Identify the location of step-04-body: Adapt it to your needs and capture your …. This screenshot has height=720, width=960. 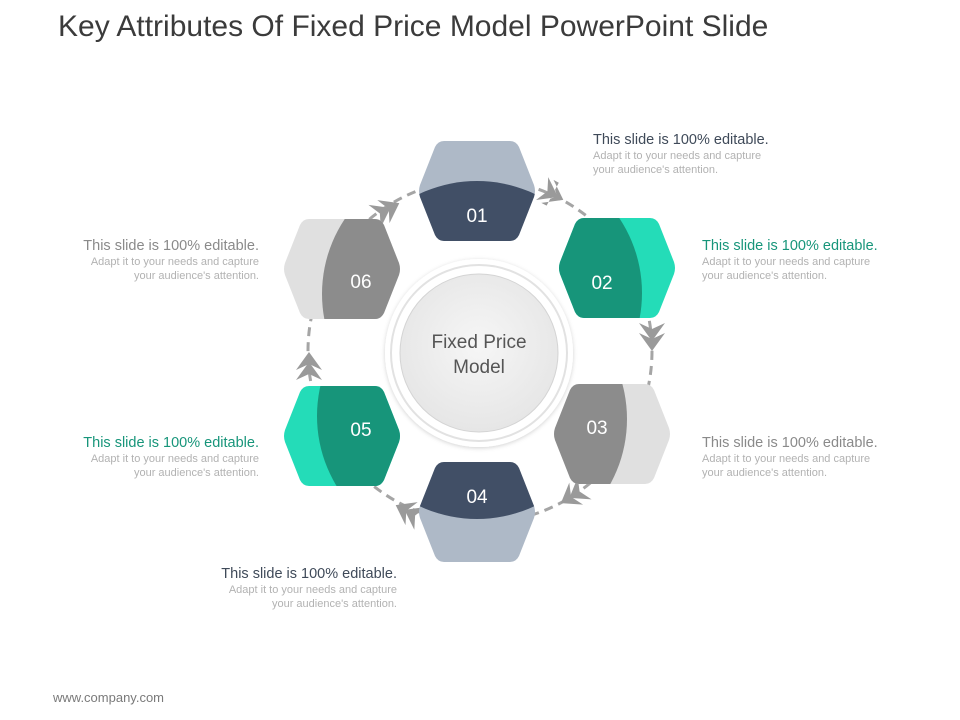
(312, 597).